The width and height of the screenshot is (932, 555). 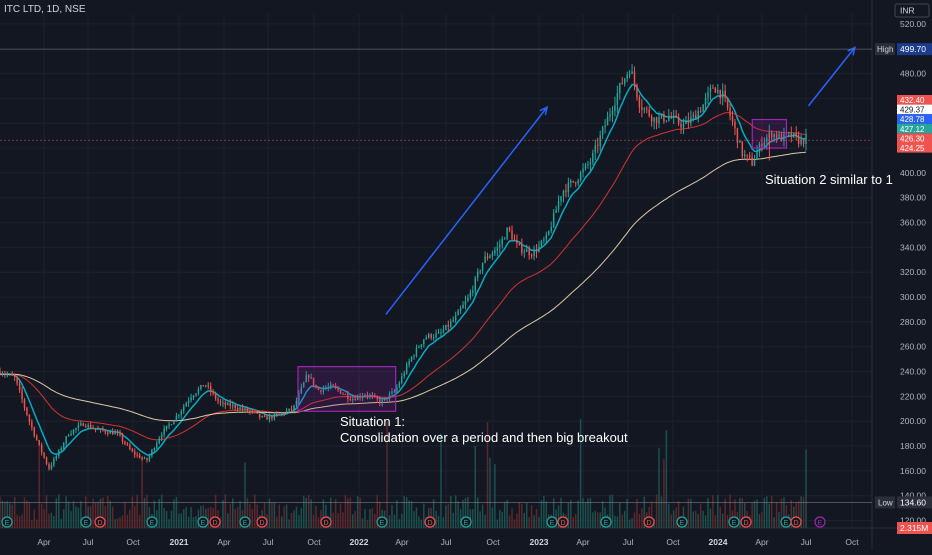 What do you see at coordinates (912, 138) in the screenshot?
I see `price-label: 426.30` at bounding box center [912, 138].